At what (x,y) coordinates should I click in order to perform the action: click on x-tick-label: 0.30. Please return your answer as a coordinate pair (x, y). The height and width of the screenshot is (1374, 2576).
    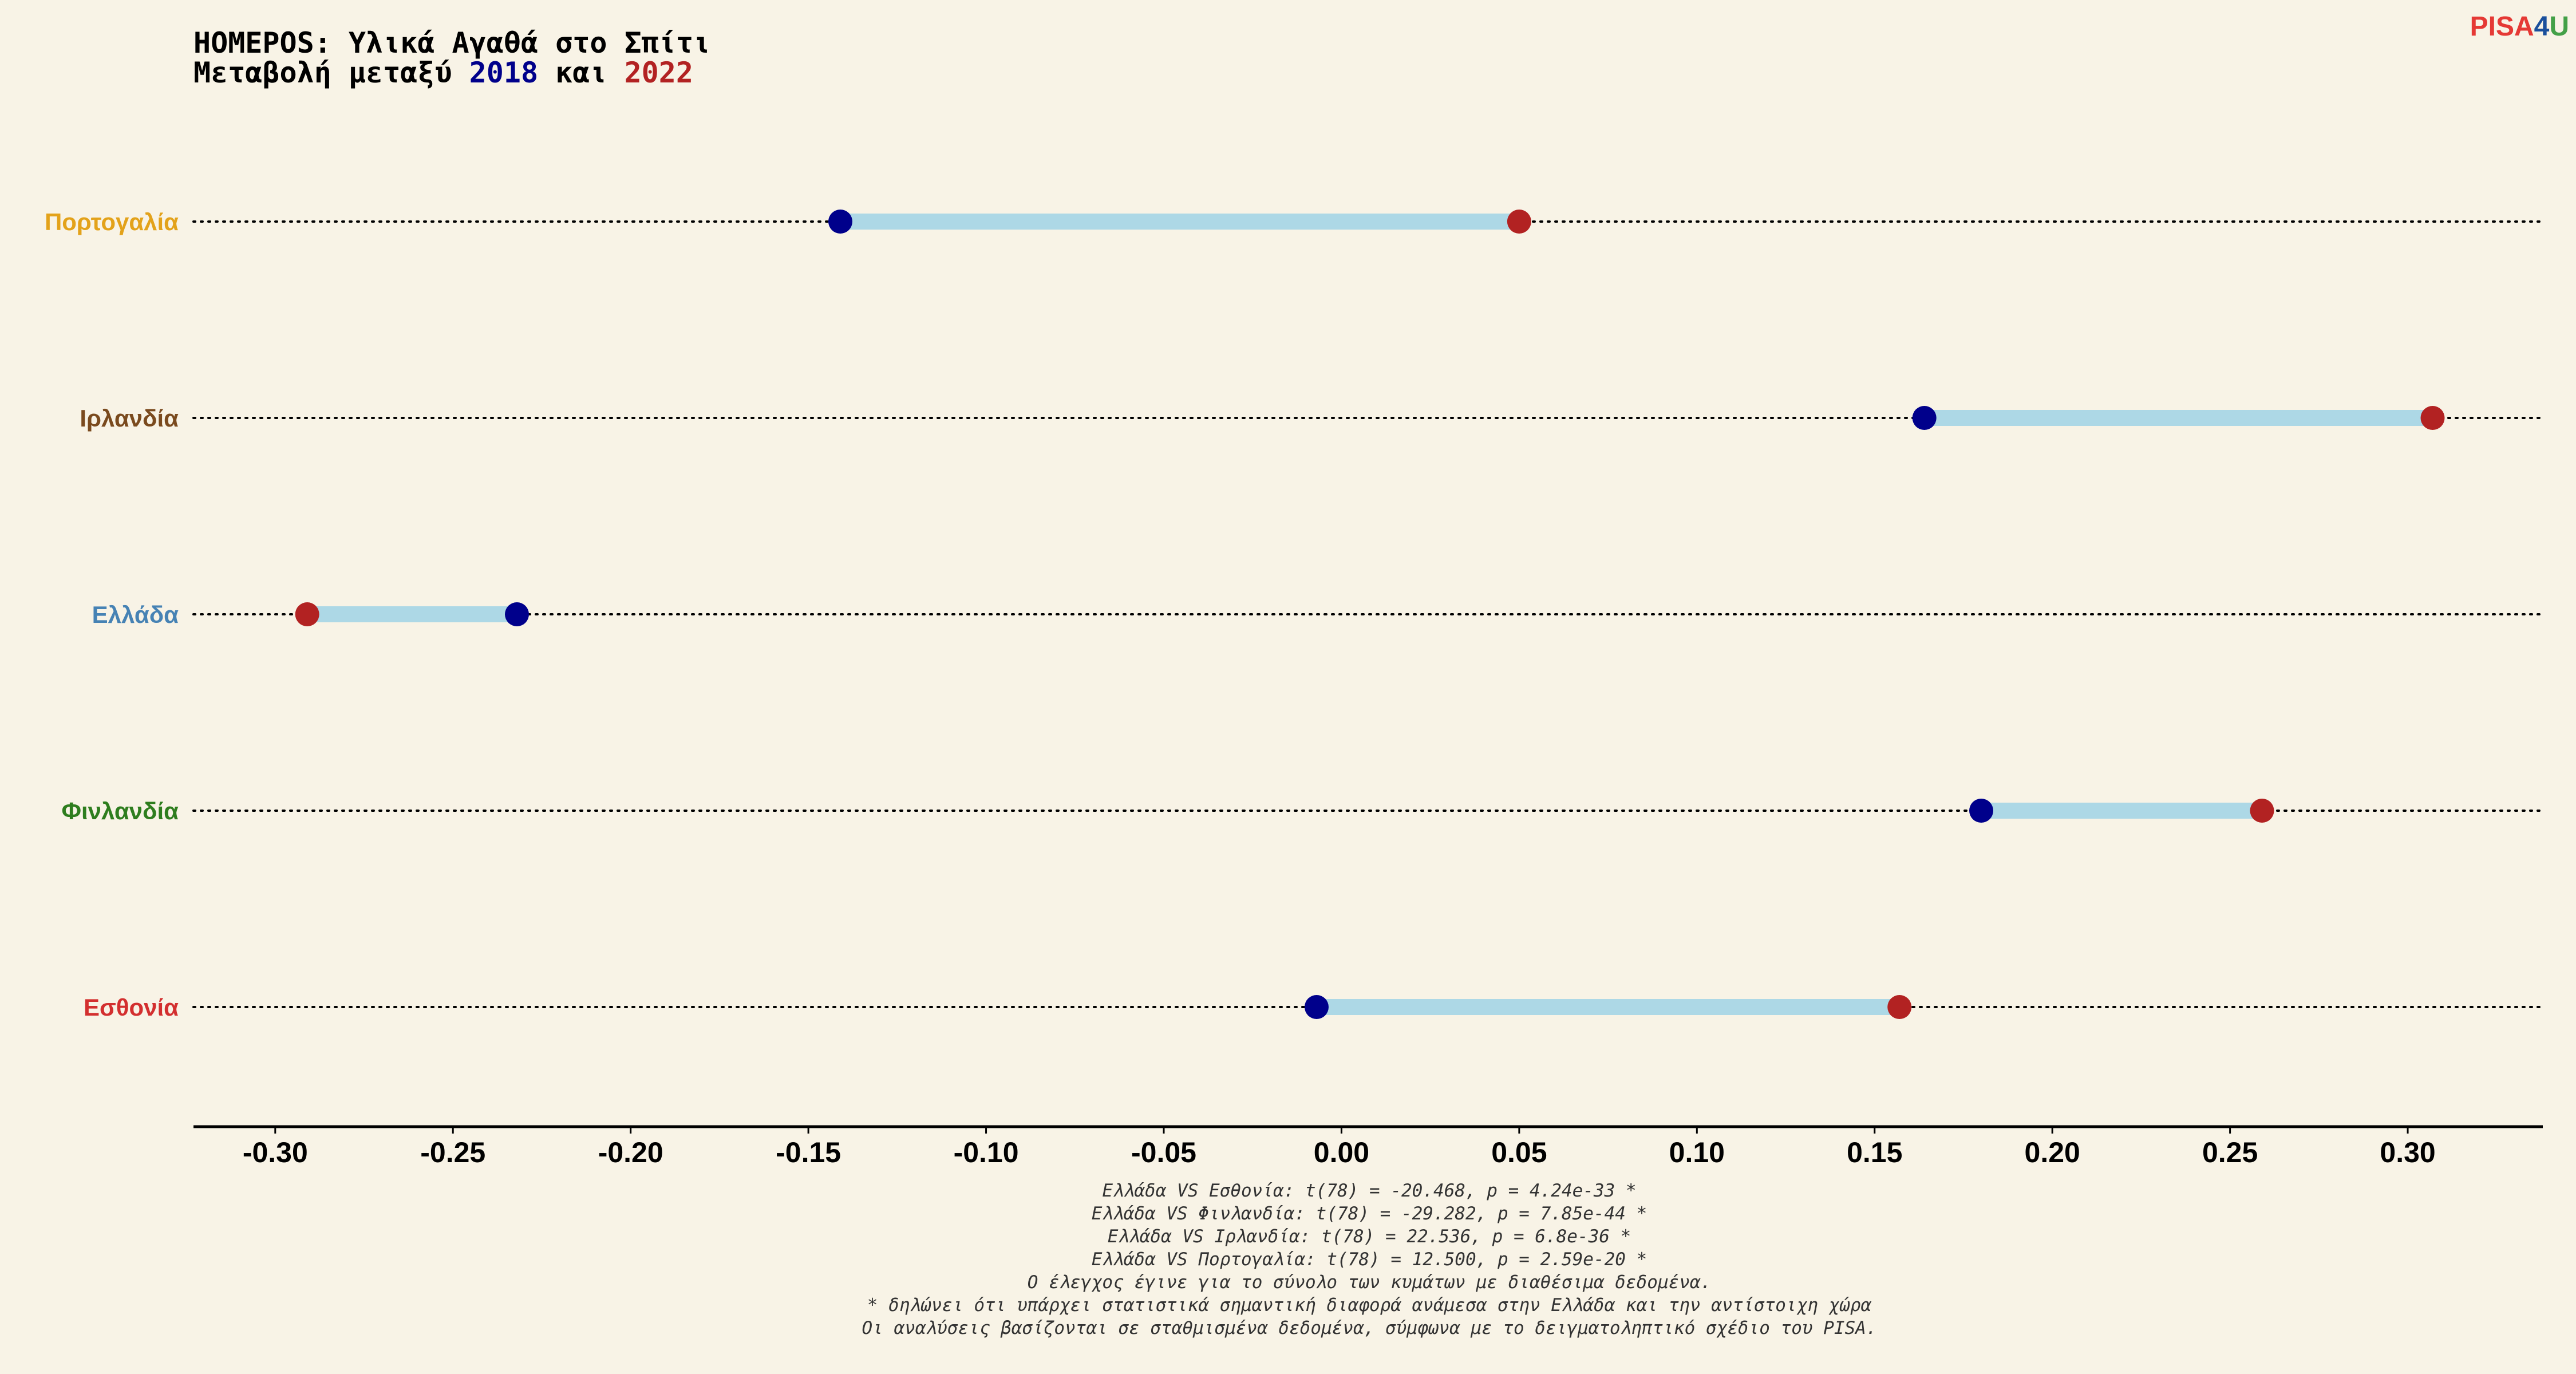
    Looking at the image, I should click on (2407, 1152).